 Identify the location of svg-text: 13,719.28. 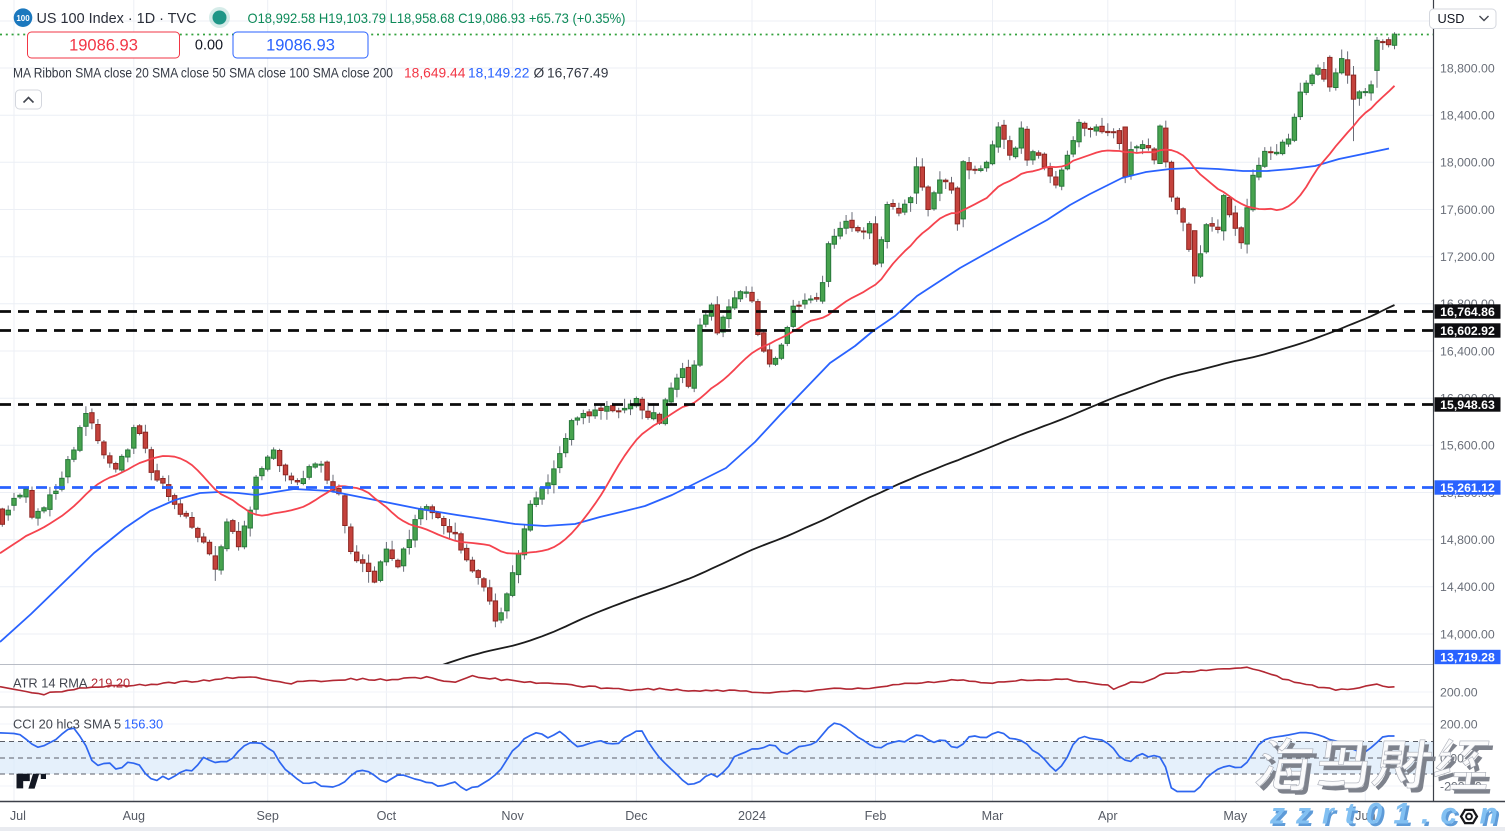
(1467, 657).